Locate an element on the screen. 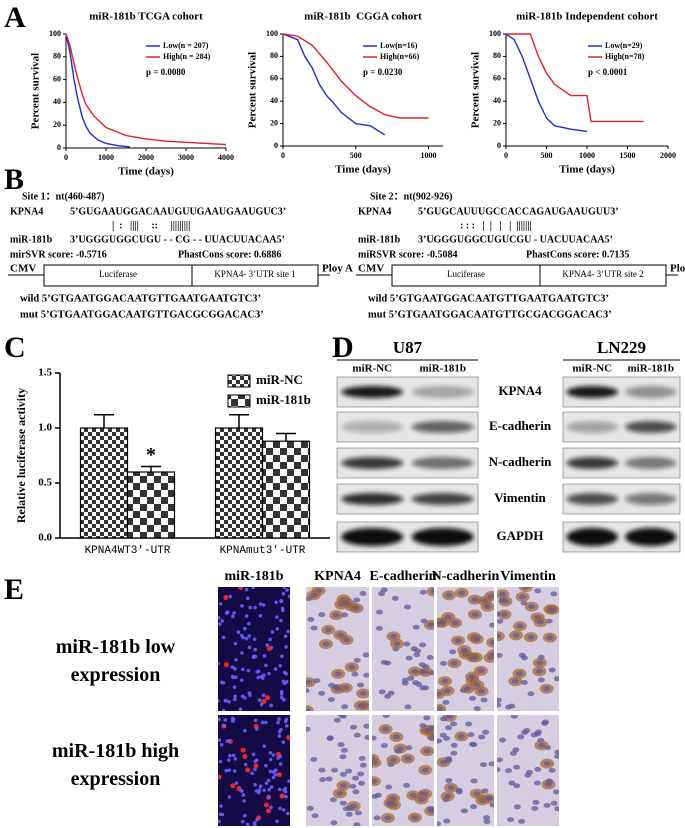  gene-label: KPNA4 is located at coordinates (374, 211).